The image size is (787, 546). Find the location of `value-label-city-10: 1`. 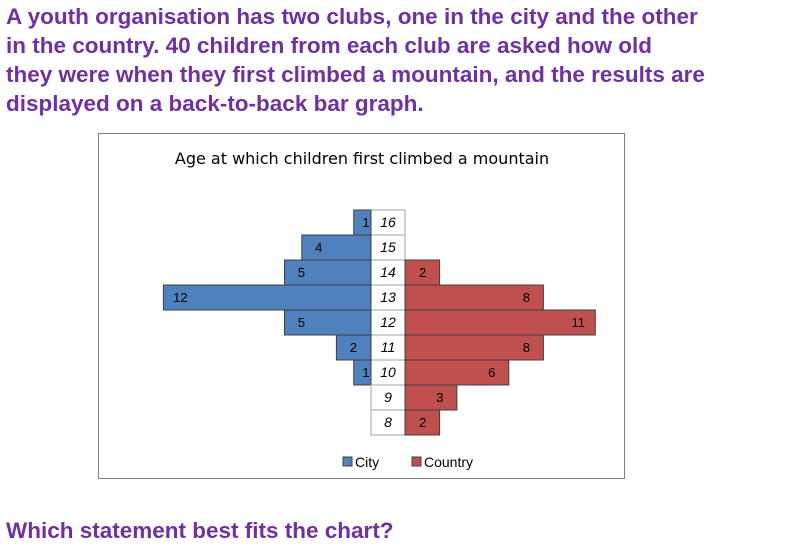

value-label-city-10: 1 is located at coordinates (365, 372).